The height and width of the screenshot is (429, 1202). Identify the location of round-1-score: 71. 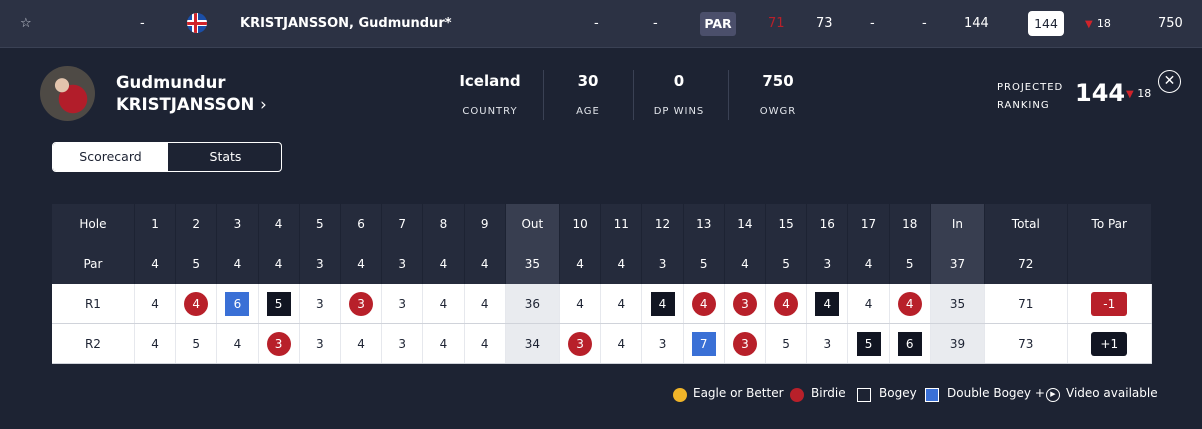
(776, 23).